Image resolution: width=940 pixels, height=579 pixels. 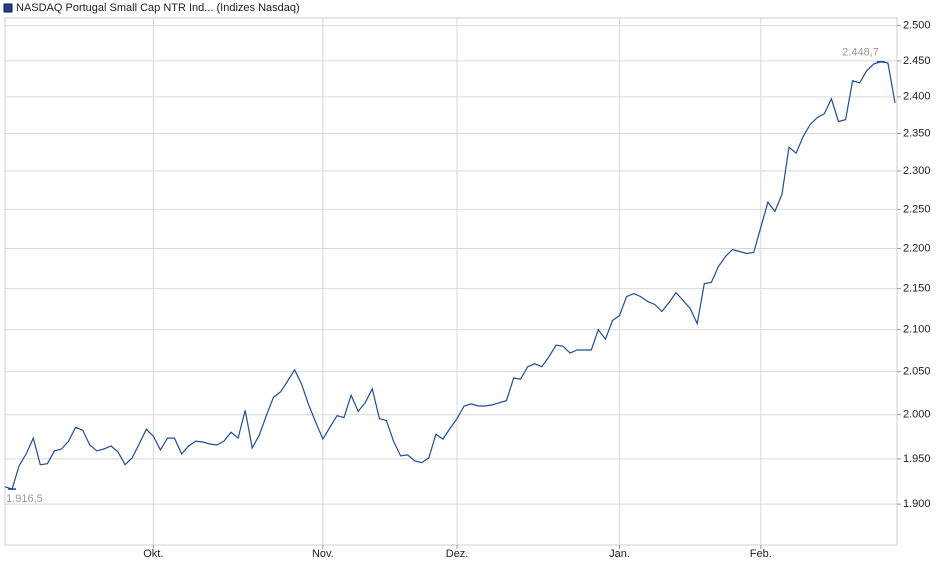 I want to click on y-tick-label: 2.500, so click(x=917, y=26).